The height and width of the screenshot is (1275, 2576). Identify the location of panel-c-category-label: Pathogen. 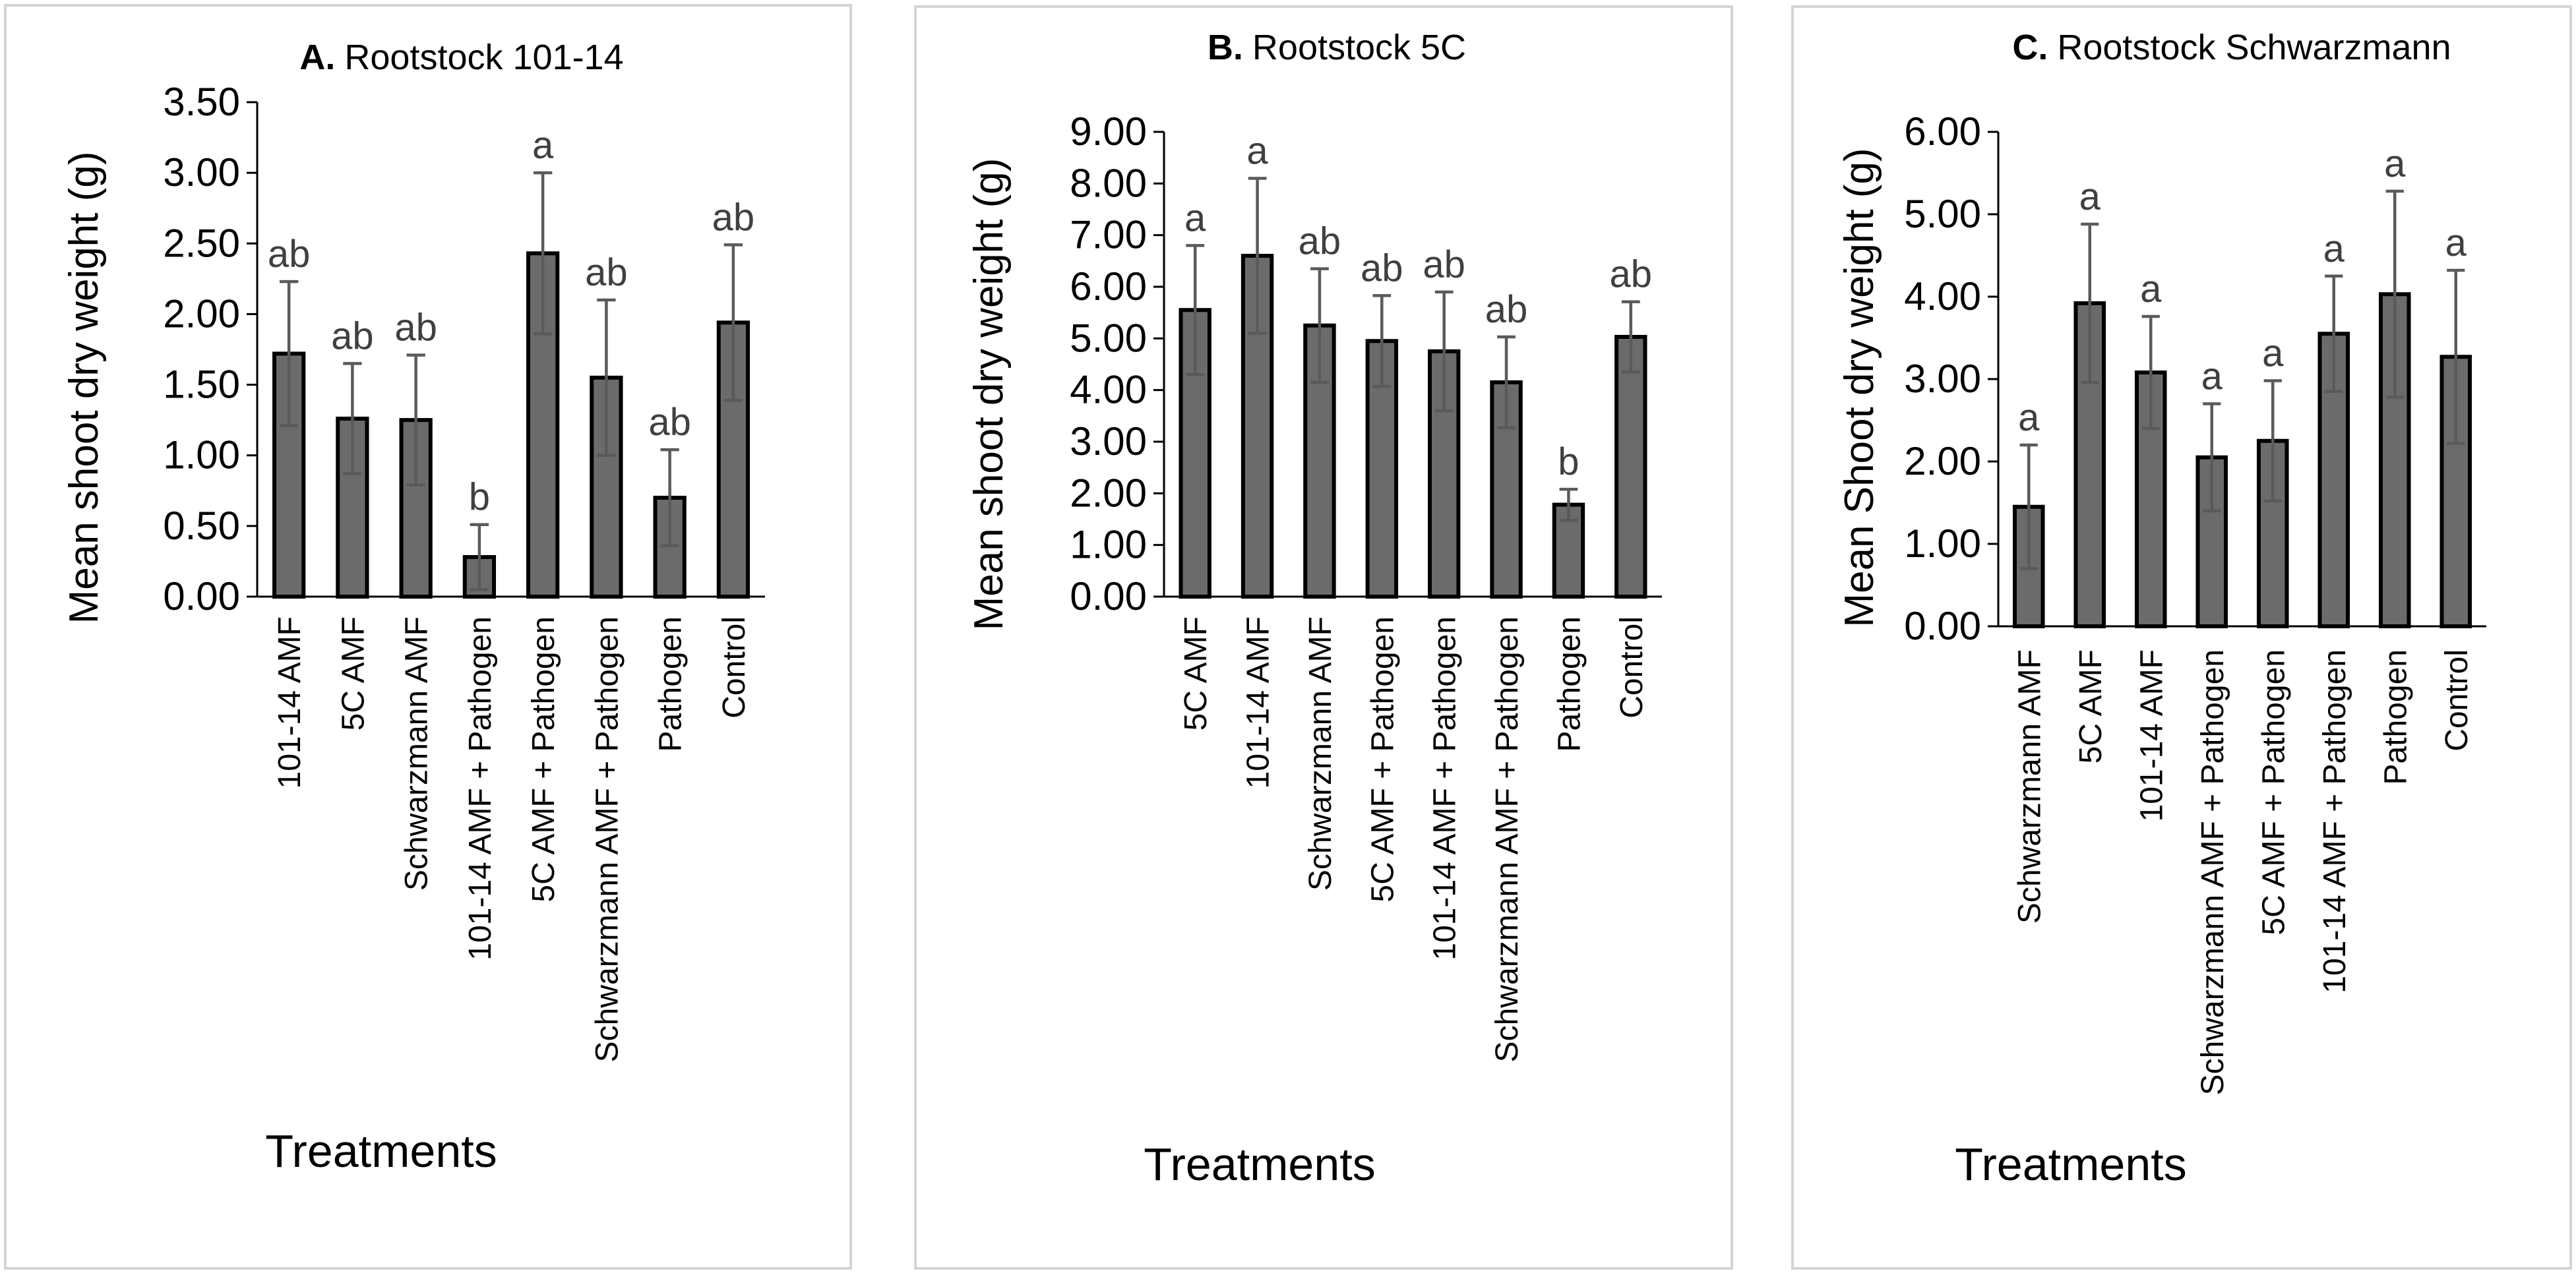
(2395, 717).